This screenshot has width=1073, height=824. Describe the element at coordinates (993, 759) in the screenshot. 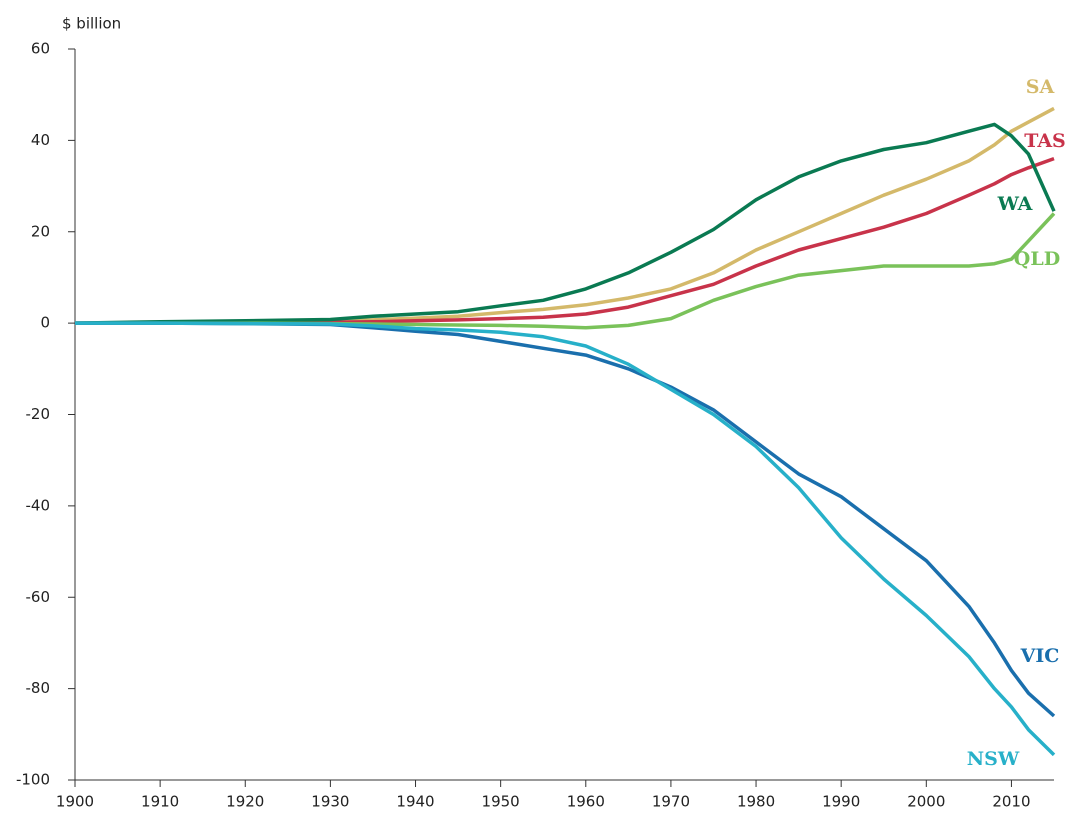

I see `series-label: NSW` at that location.